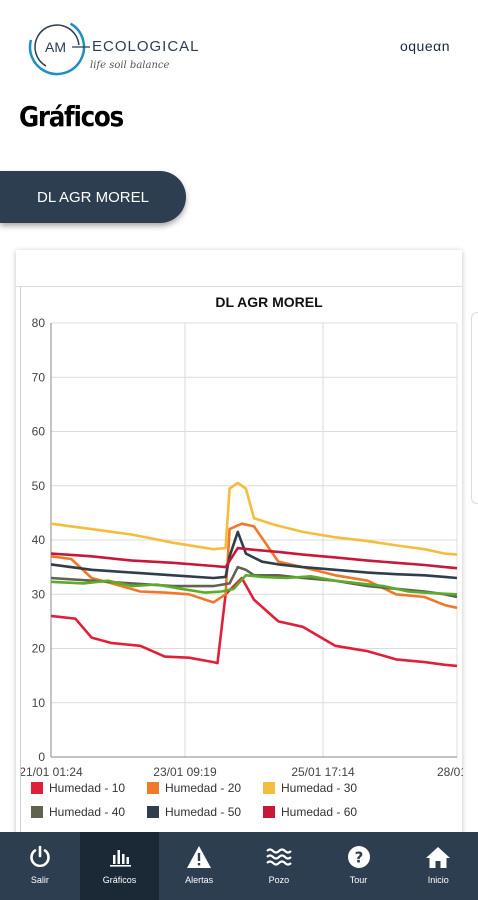  Describe the element at coordinates (199, 857) in the screenshot. I see `warning-icon` at that location.